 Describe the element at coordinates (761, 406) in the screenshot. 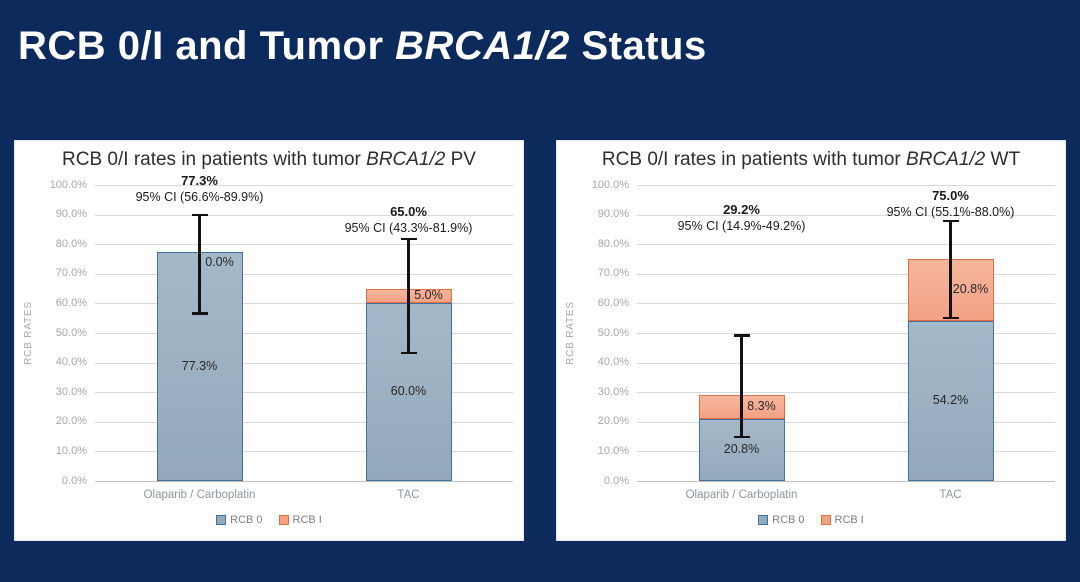

I see `segment-value-label: 8.3%` at that location.